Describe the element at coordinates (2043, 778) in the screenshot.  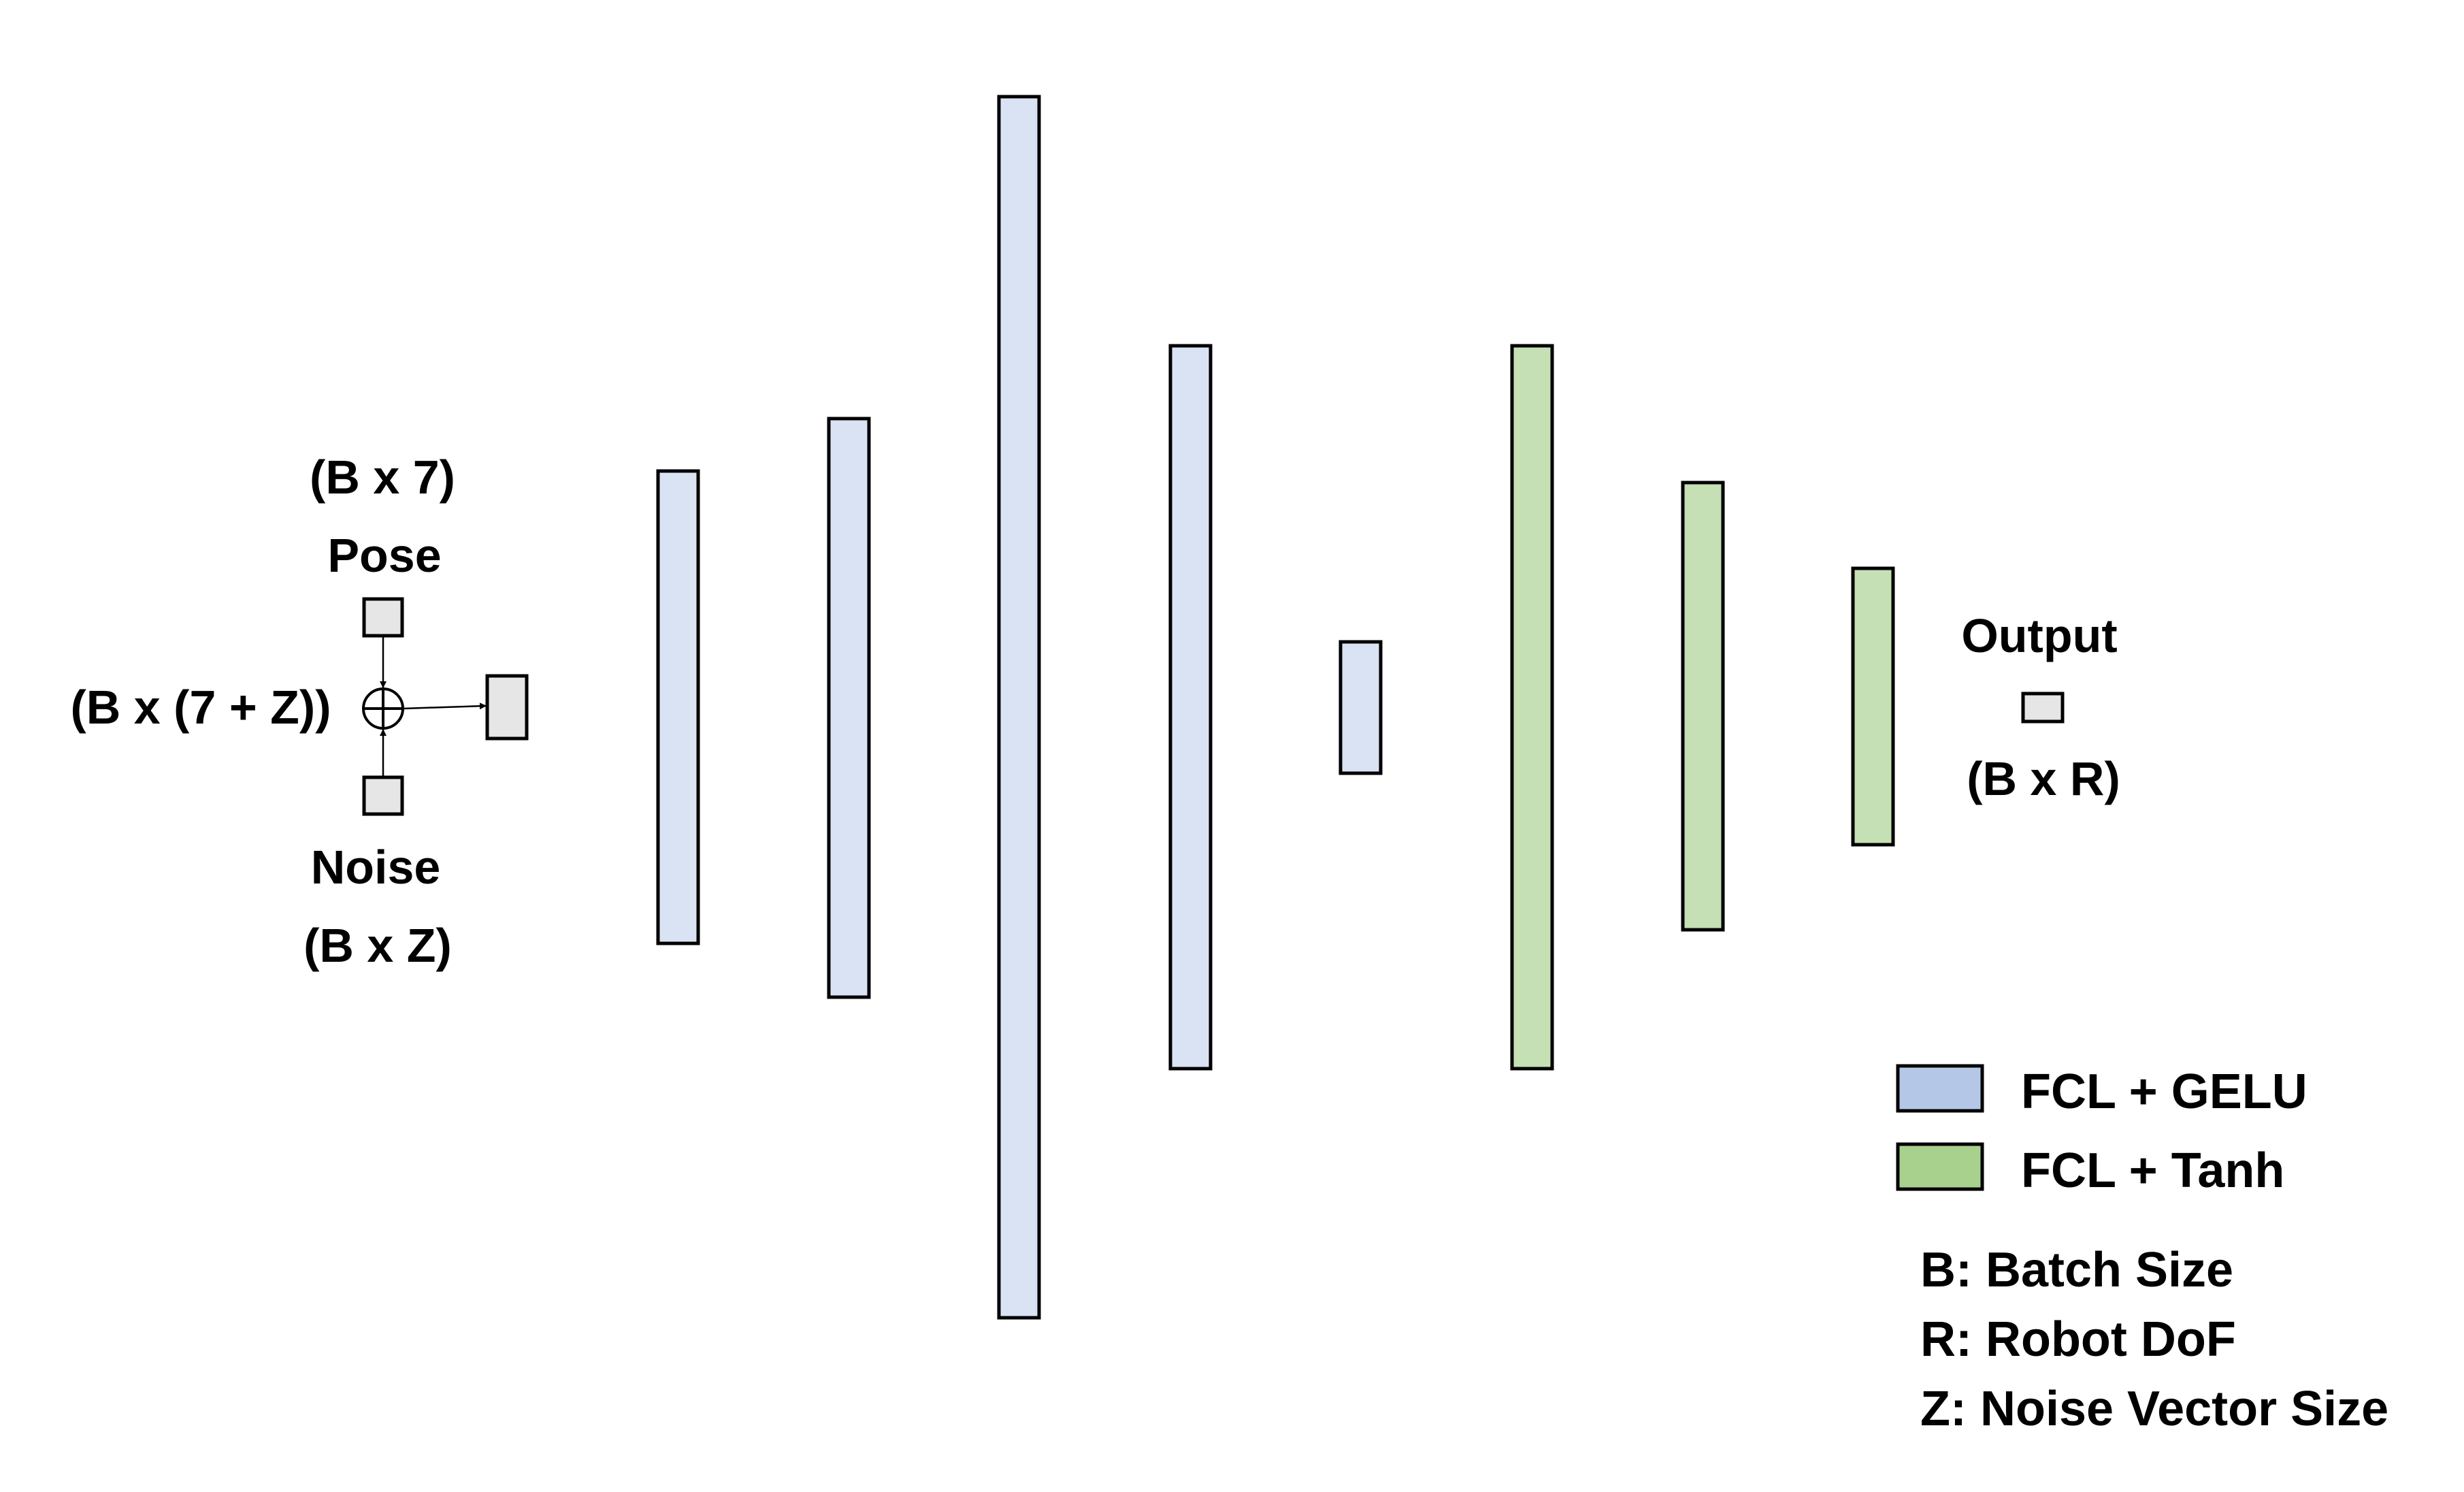
I see `output-shape-label: (B x R)` at that location.